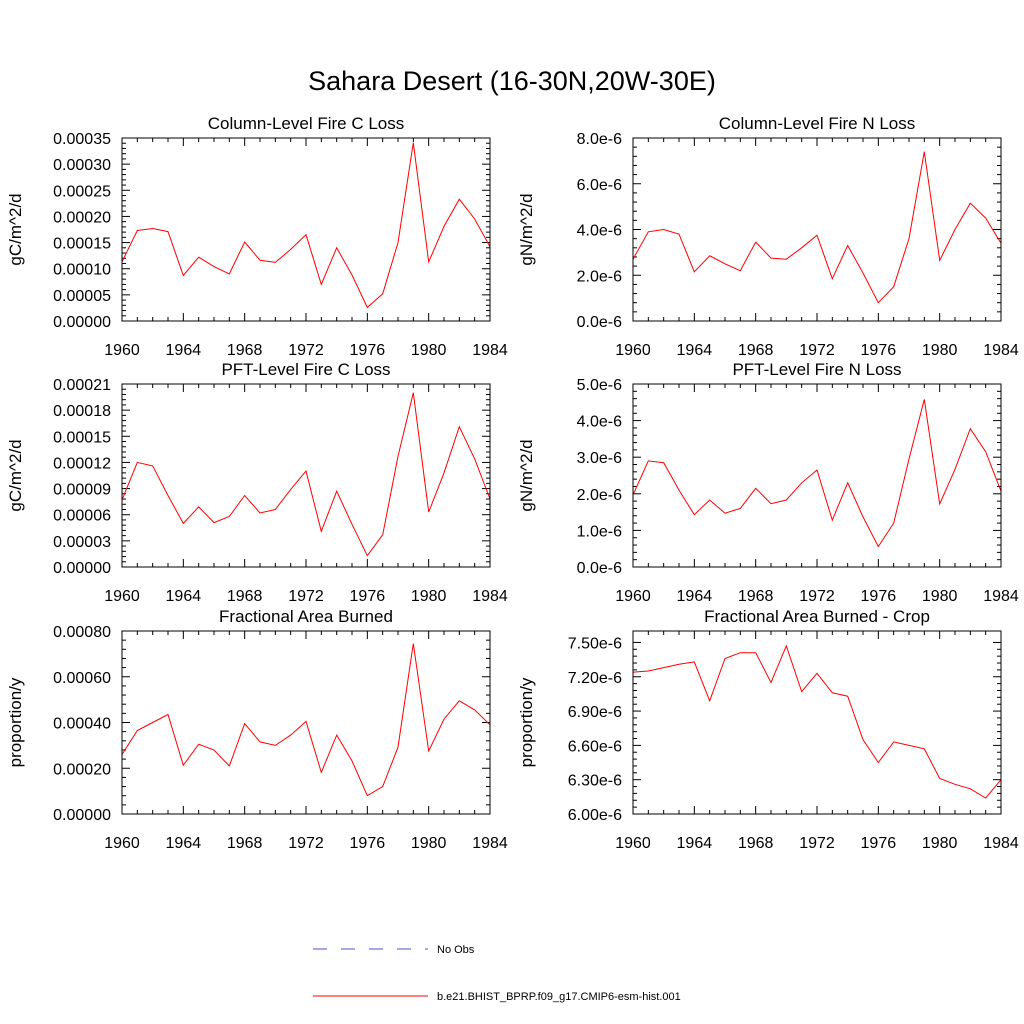 The height and width of the screenshot is (1024, 1024). Describe the element at coordinates (599, 139) in the screenshot. I see `y-tick-label: 8.0e-6` at that location.